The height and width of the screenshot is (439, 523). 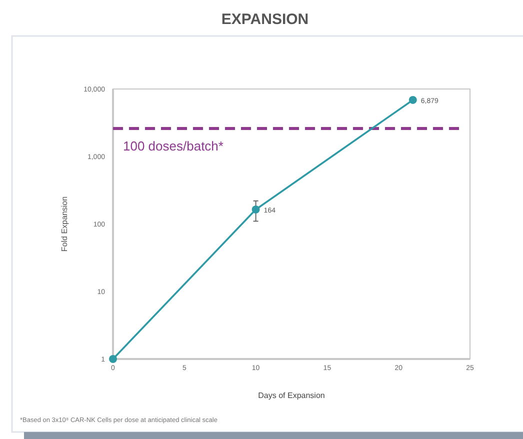 What do you see at coordinates (291, 395) in the screenshot?
I see `x-axis-title: Days of Expansion` at bounding box center [291, 395].